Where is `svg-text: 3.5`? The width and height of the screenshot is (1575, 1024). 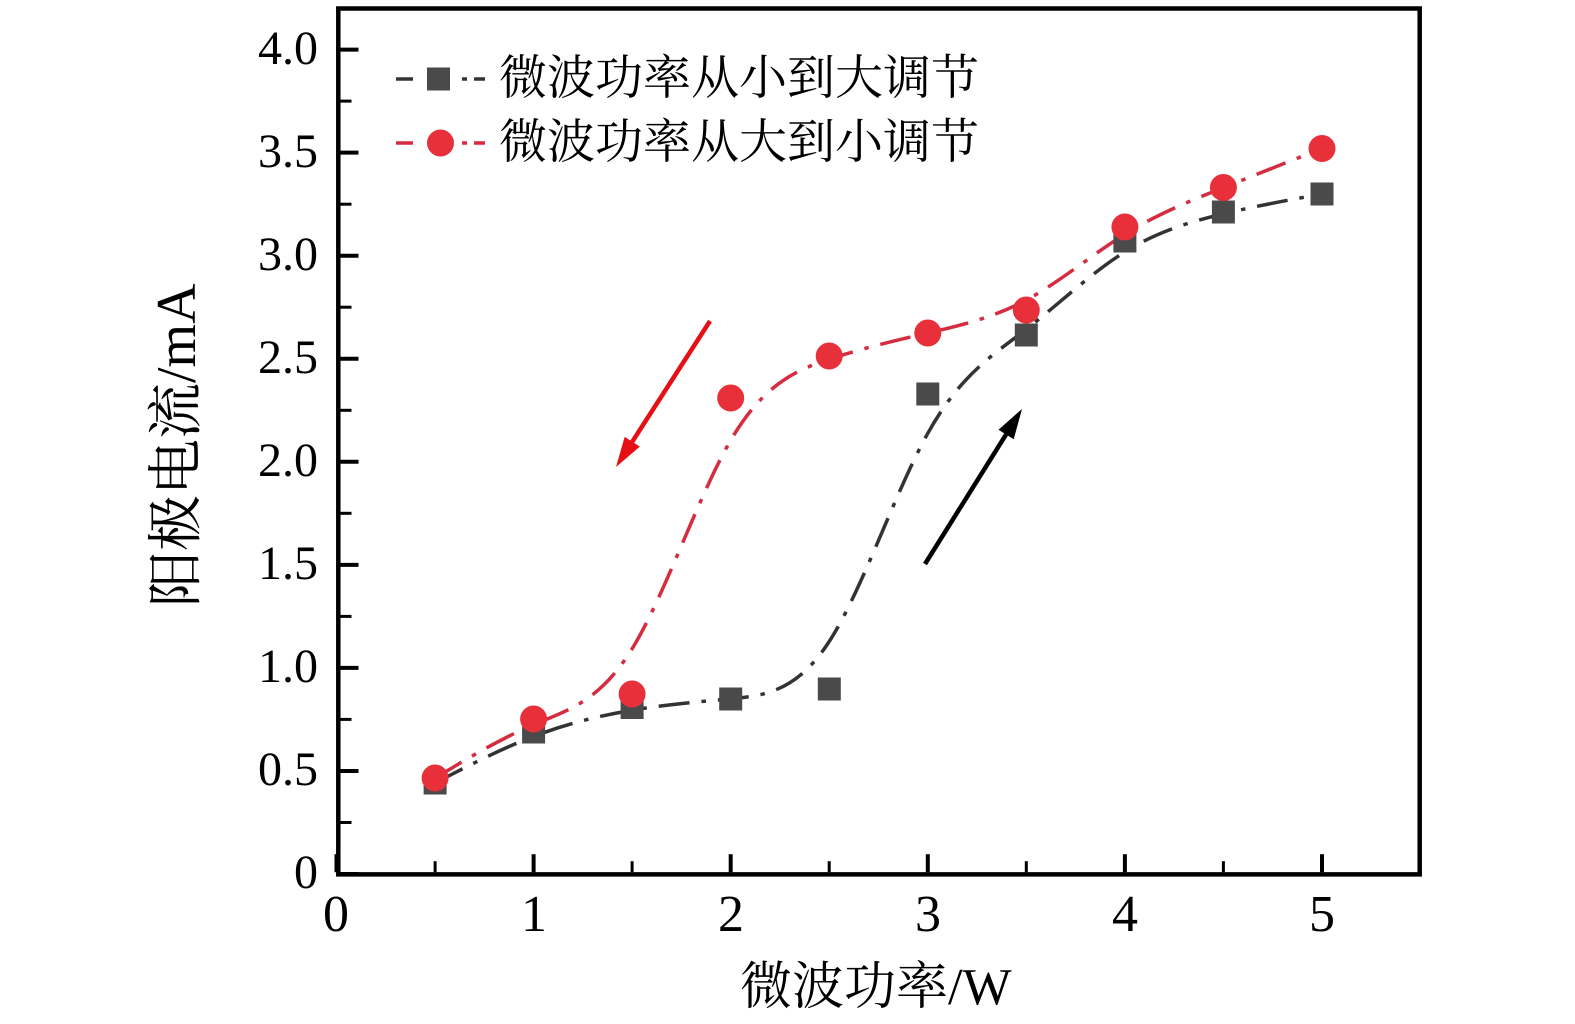 svg-text: 3.5 is located at coordinates (288, 151).